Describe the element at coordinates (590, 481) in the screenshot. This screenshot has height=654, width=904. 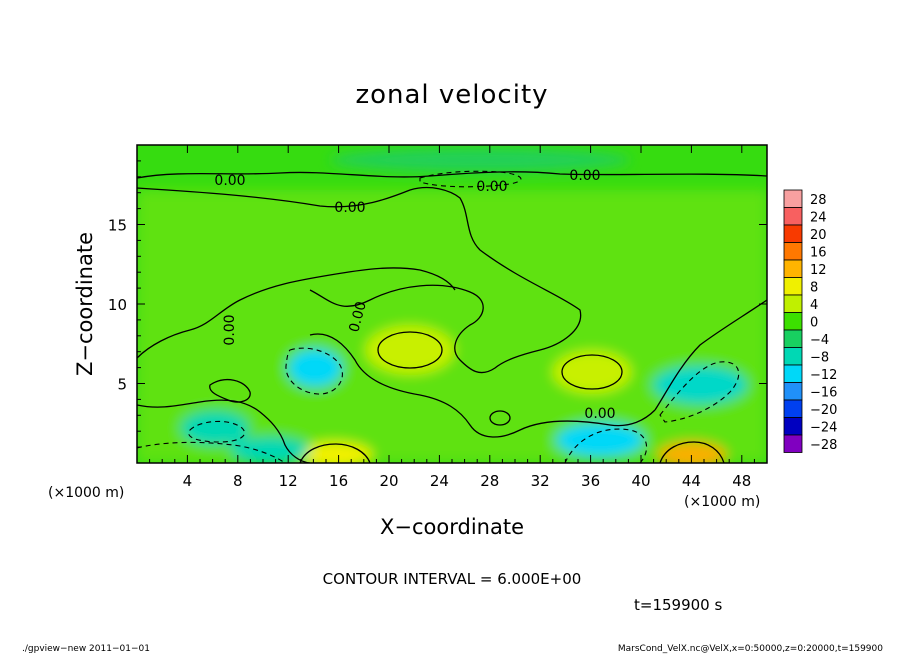
I see `x-tick-label: 36` at that location.